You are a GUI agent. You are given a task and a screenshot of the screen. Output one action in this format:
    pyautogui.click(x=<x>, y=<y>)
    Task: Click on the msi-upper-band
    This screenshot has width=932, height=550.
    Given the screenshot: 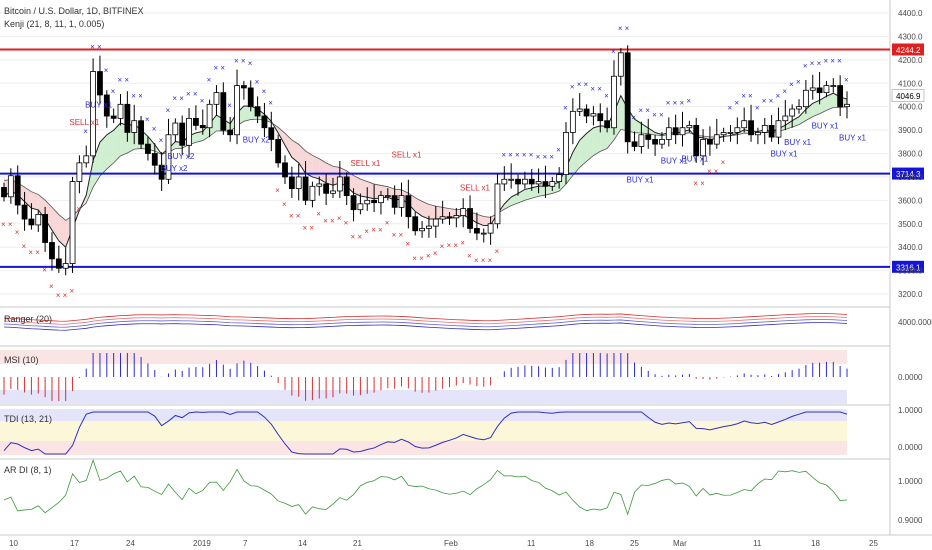 What is the action you would take?
    pyautogui.click(x=423, y=357)
    